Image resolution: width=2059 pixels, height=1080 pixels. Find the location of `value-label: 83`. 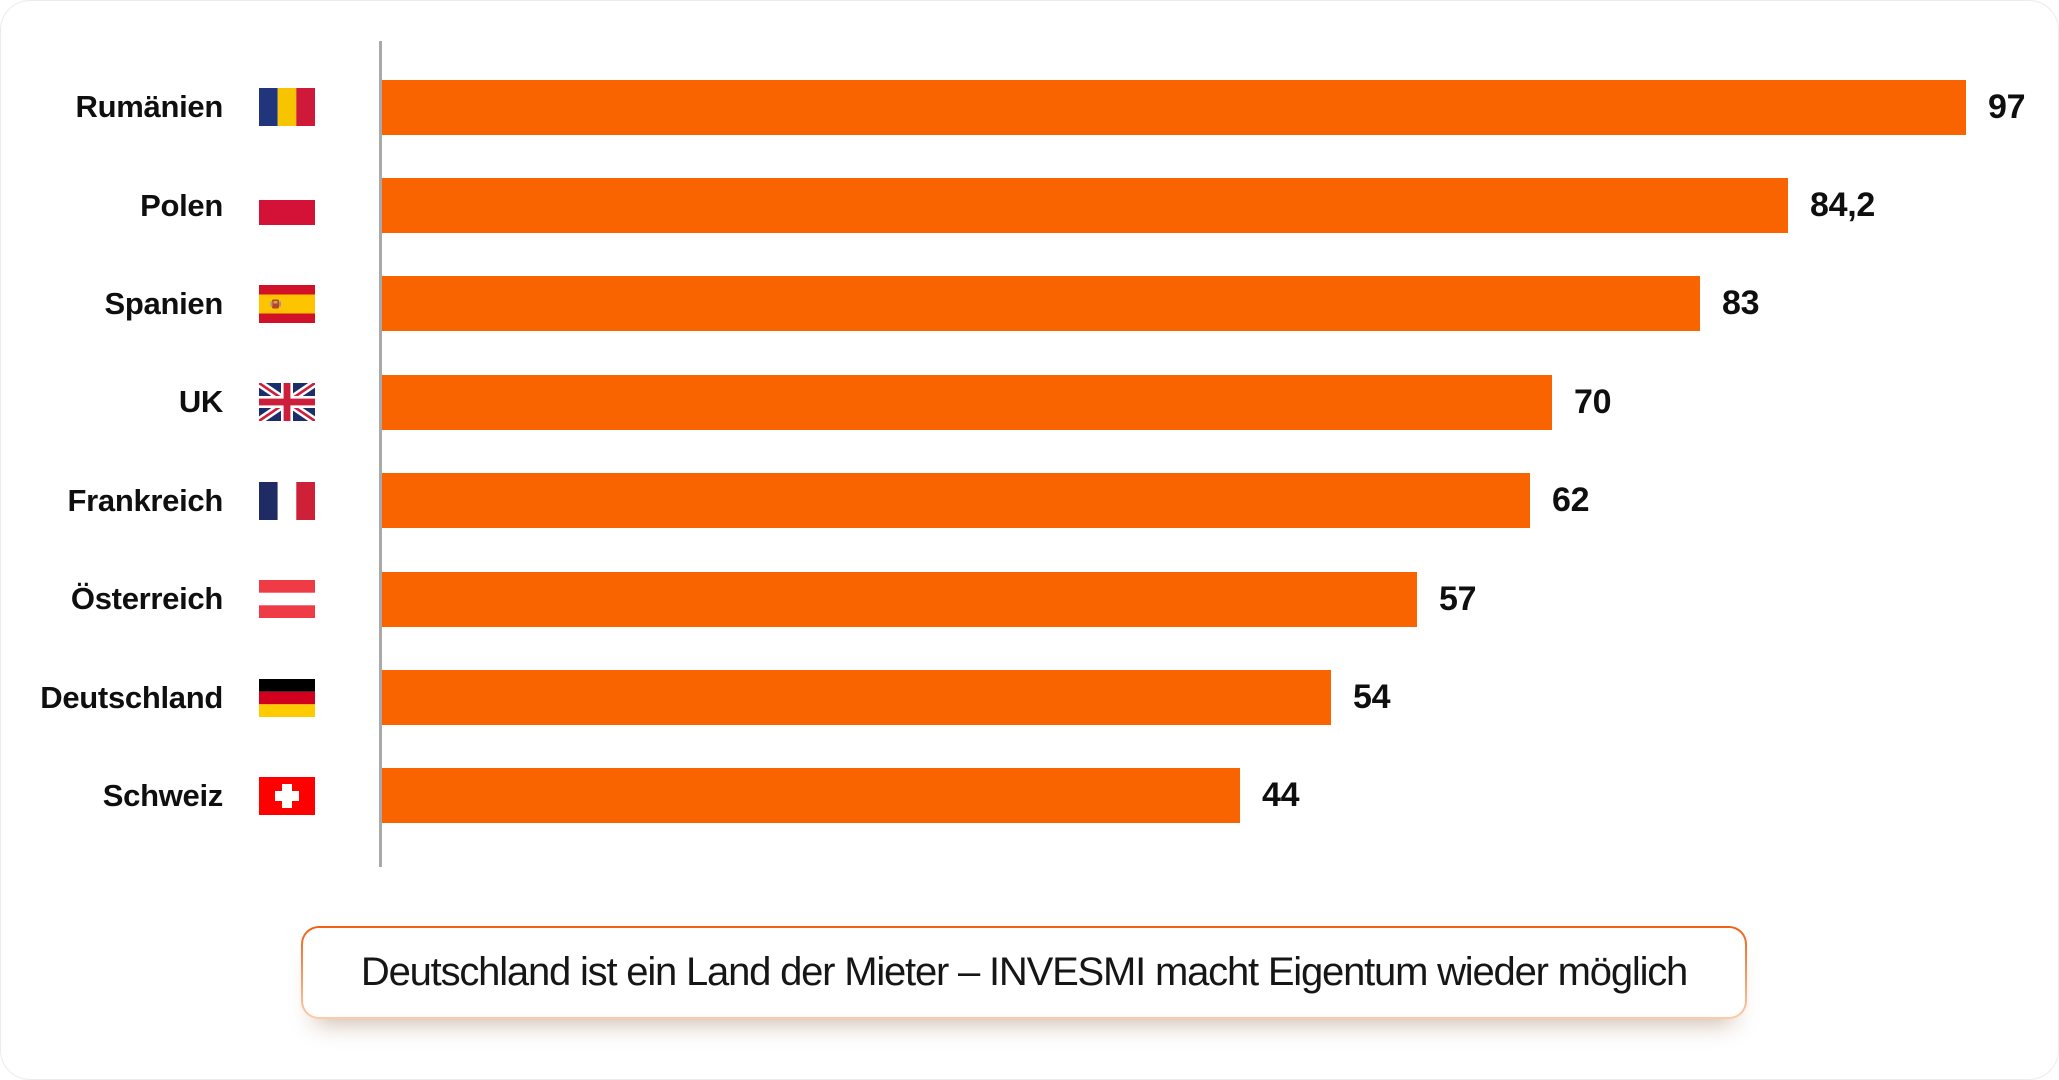

value-label: 83 is located at coordinates (1741, 303).